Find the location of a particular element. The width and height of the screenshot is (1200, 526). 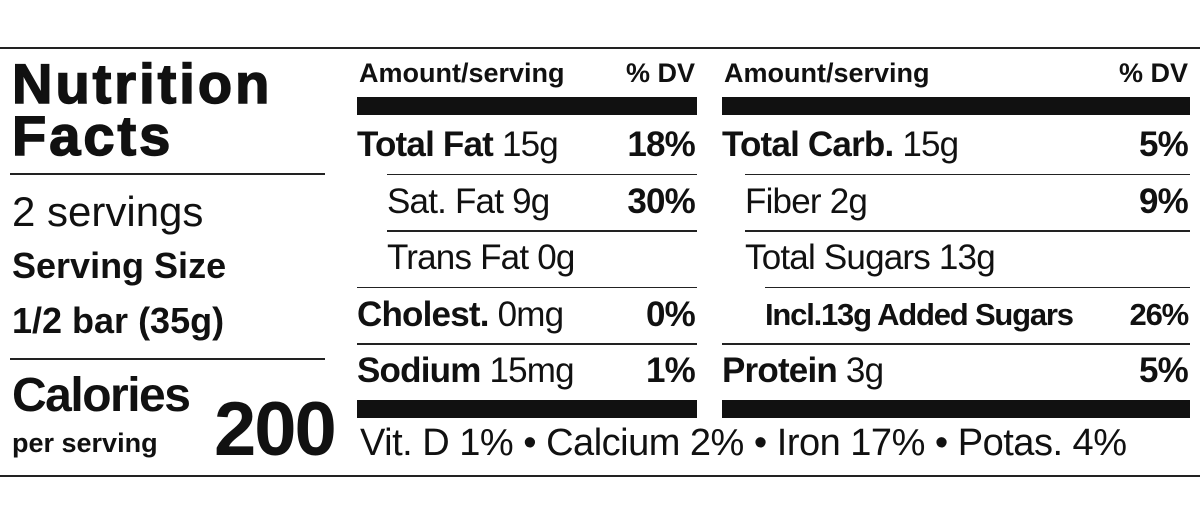

nutrient-amount: 0mg is located at coordinates (530, 314).